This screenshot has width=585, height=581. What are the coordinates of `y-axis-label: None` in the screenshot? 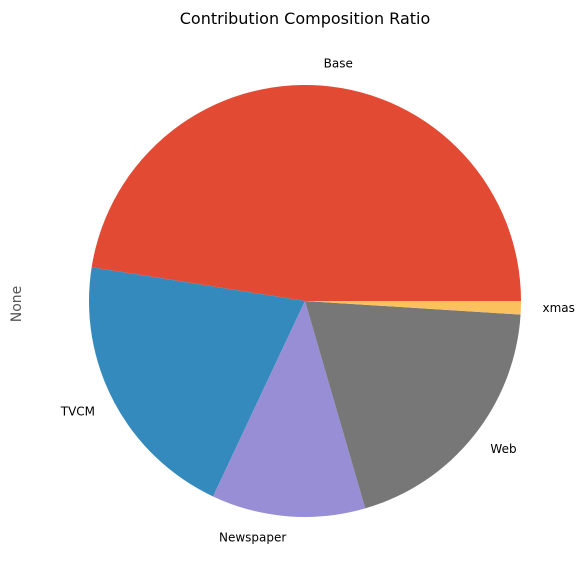 It's located at (17, 304).